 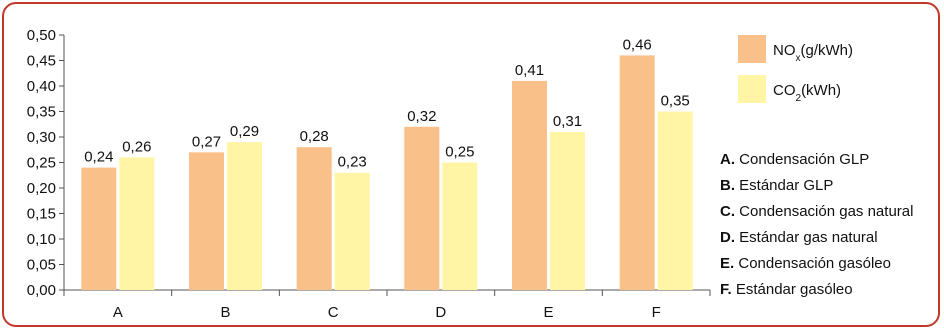 What do you see at coordinates (314, 136) in the screenshot?
I see `data-label: 0,28` at bounding box center [314, 136].